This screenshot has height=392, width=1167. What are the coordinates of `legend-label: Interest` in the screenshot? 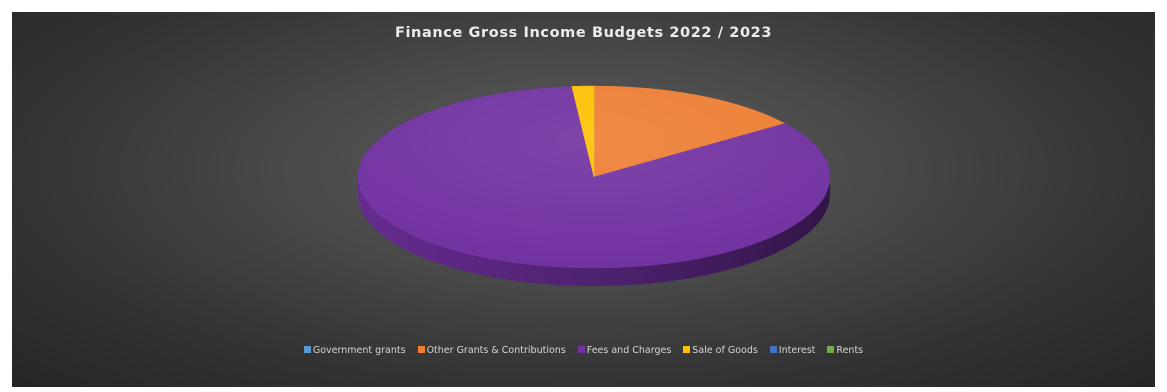 It's located at (797, 350).